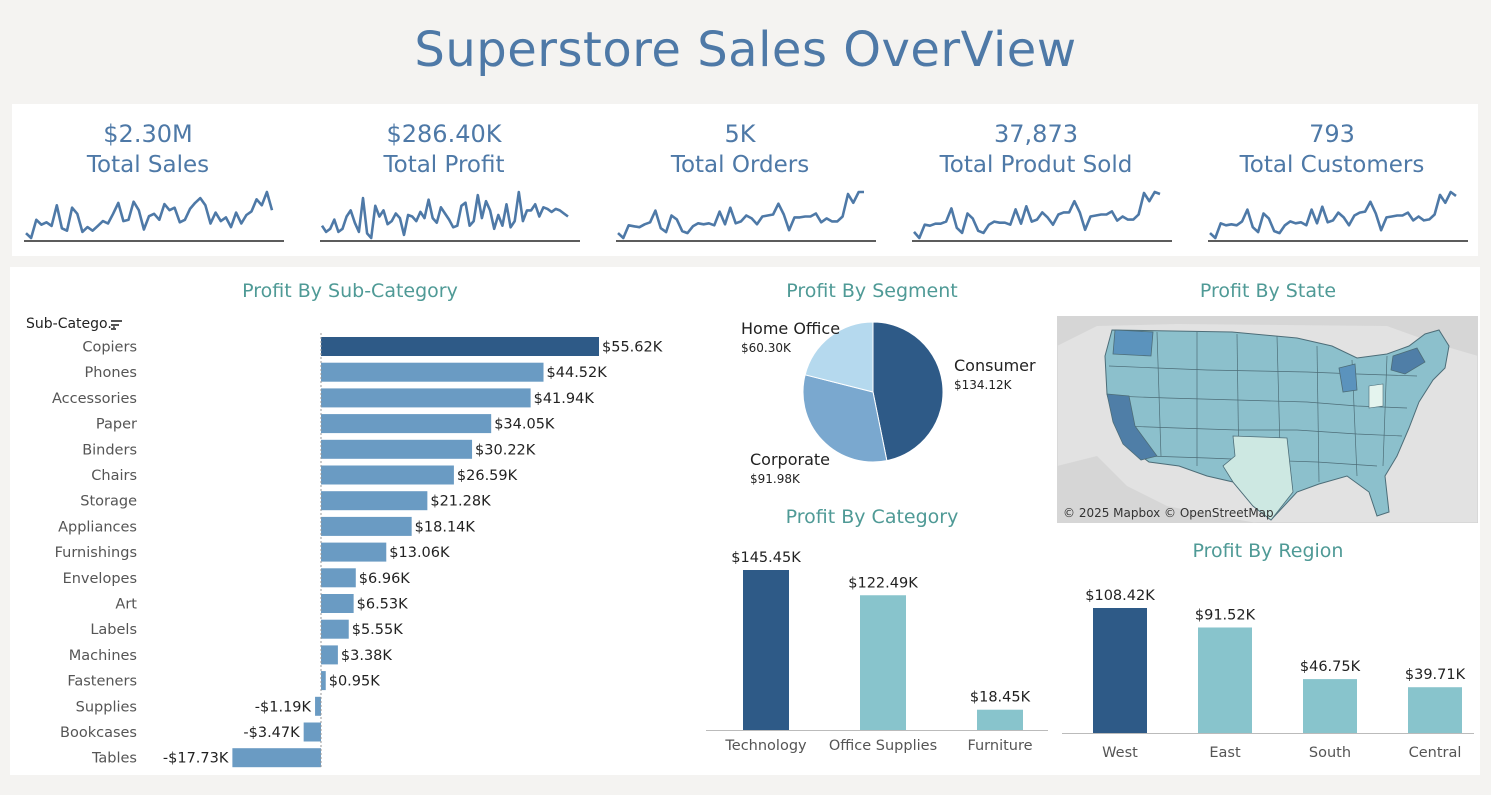 The image size is (1491, 795). I want to click on subcategory-value-label: $6.53K, so click(383, 605).